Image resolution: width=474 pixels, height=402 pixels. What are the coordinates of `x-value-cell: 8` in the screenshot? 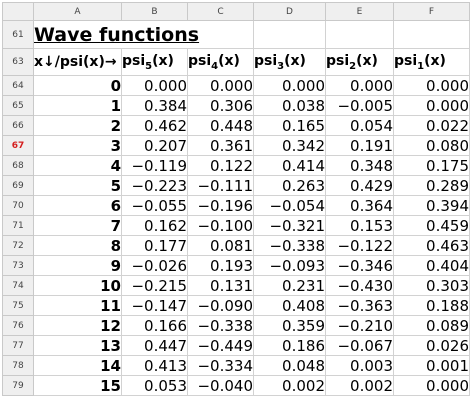 It's located at (77, 245).